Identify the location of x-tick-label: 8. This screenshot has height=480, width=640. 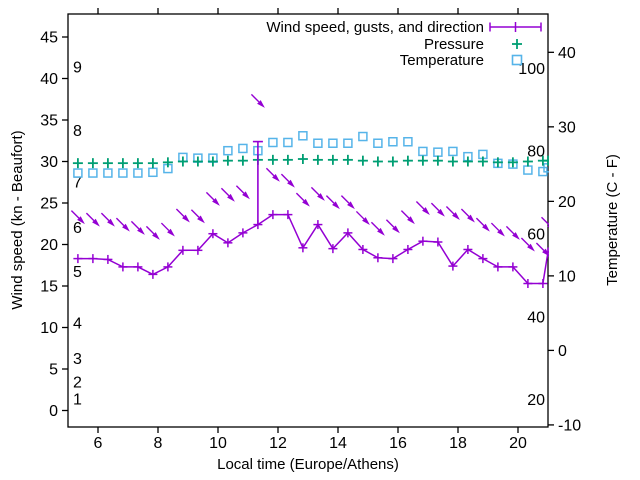
(158, 443).